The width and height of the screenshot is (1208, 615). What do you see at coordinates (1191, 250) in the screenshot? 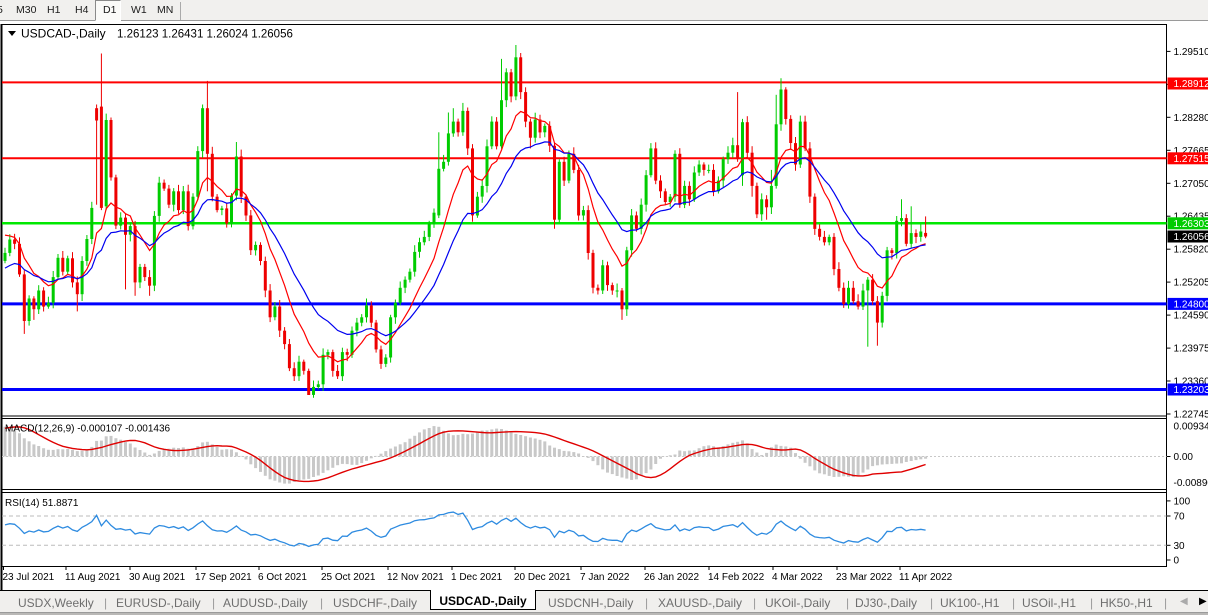
I see `svg-text: 1.25820` at bounding box center [1191, 250].